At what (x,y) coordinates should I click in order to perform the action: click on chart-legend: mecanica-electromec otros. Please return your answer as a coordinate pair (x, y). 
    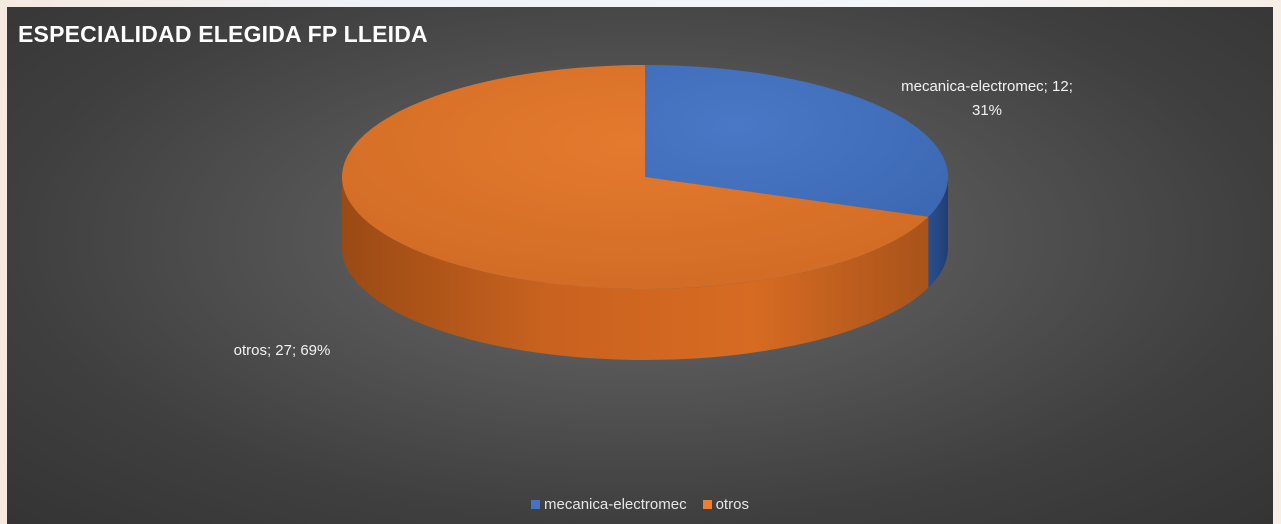
    Looking at the image, I should click on (640, 504).